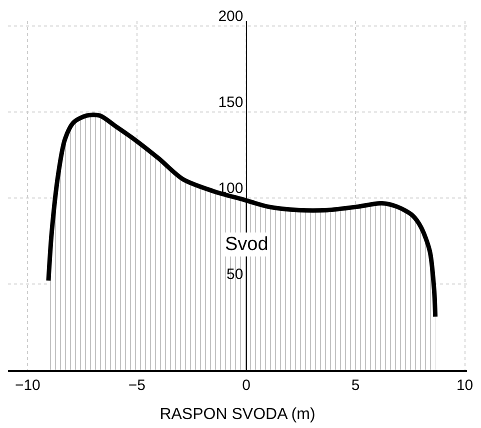 Image resolution: width=481 pixels, height=428 pixels. Describe the element at coordinates (235, 274) in the screenshot. I see `y-tick-label: 50` at that location.